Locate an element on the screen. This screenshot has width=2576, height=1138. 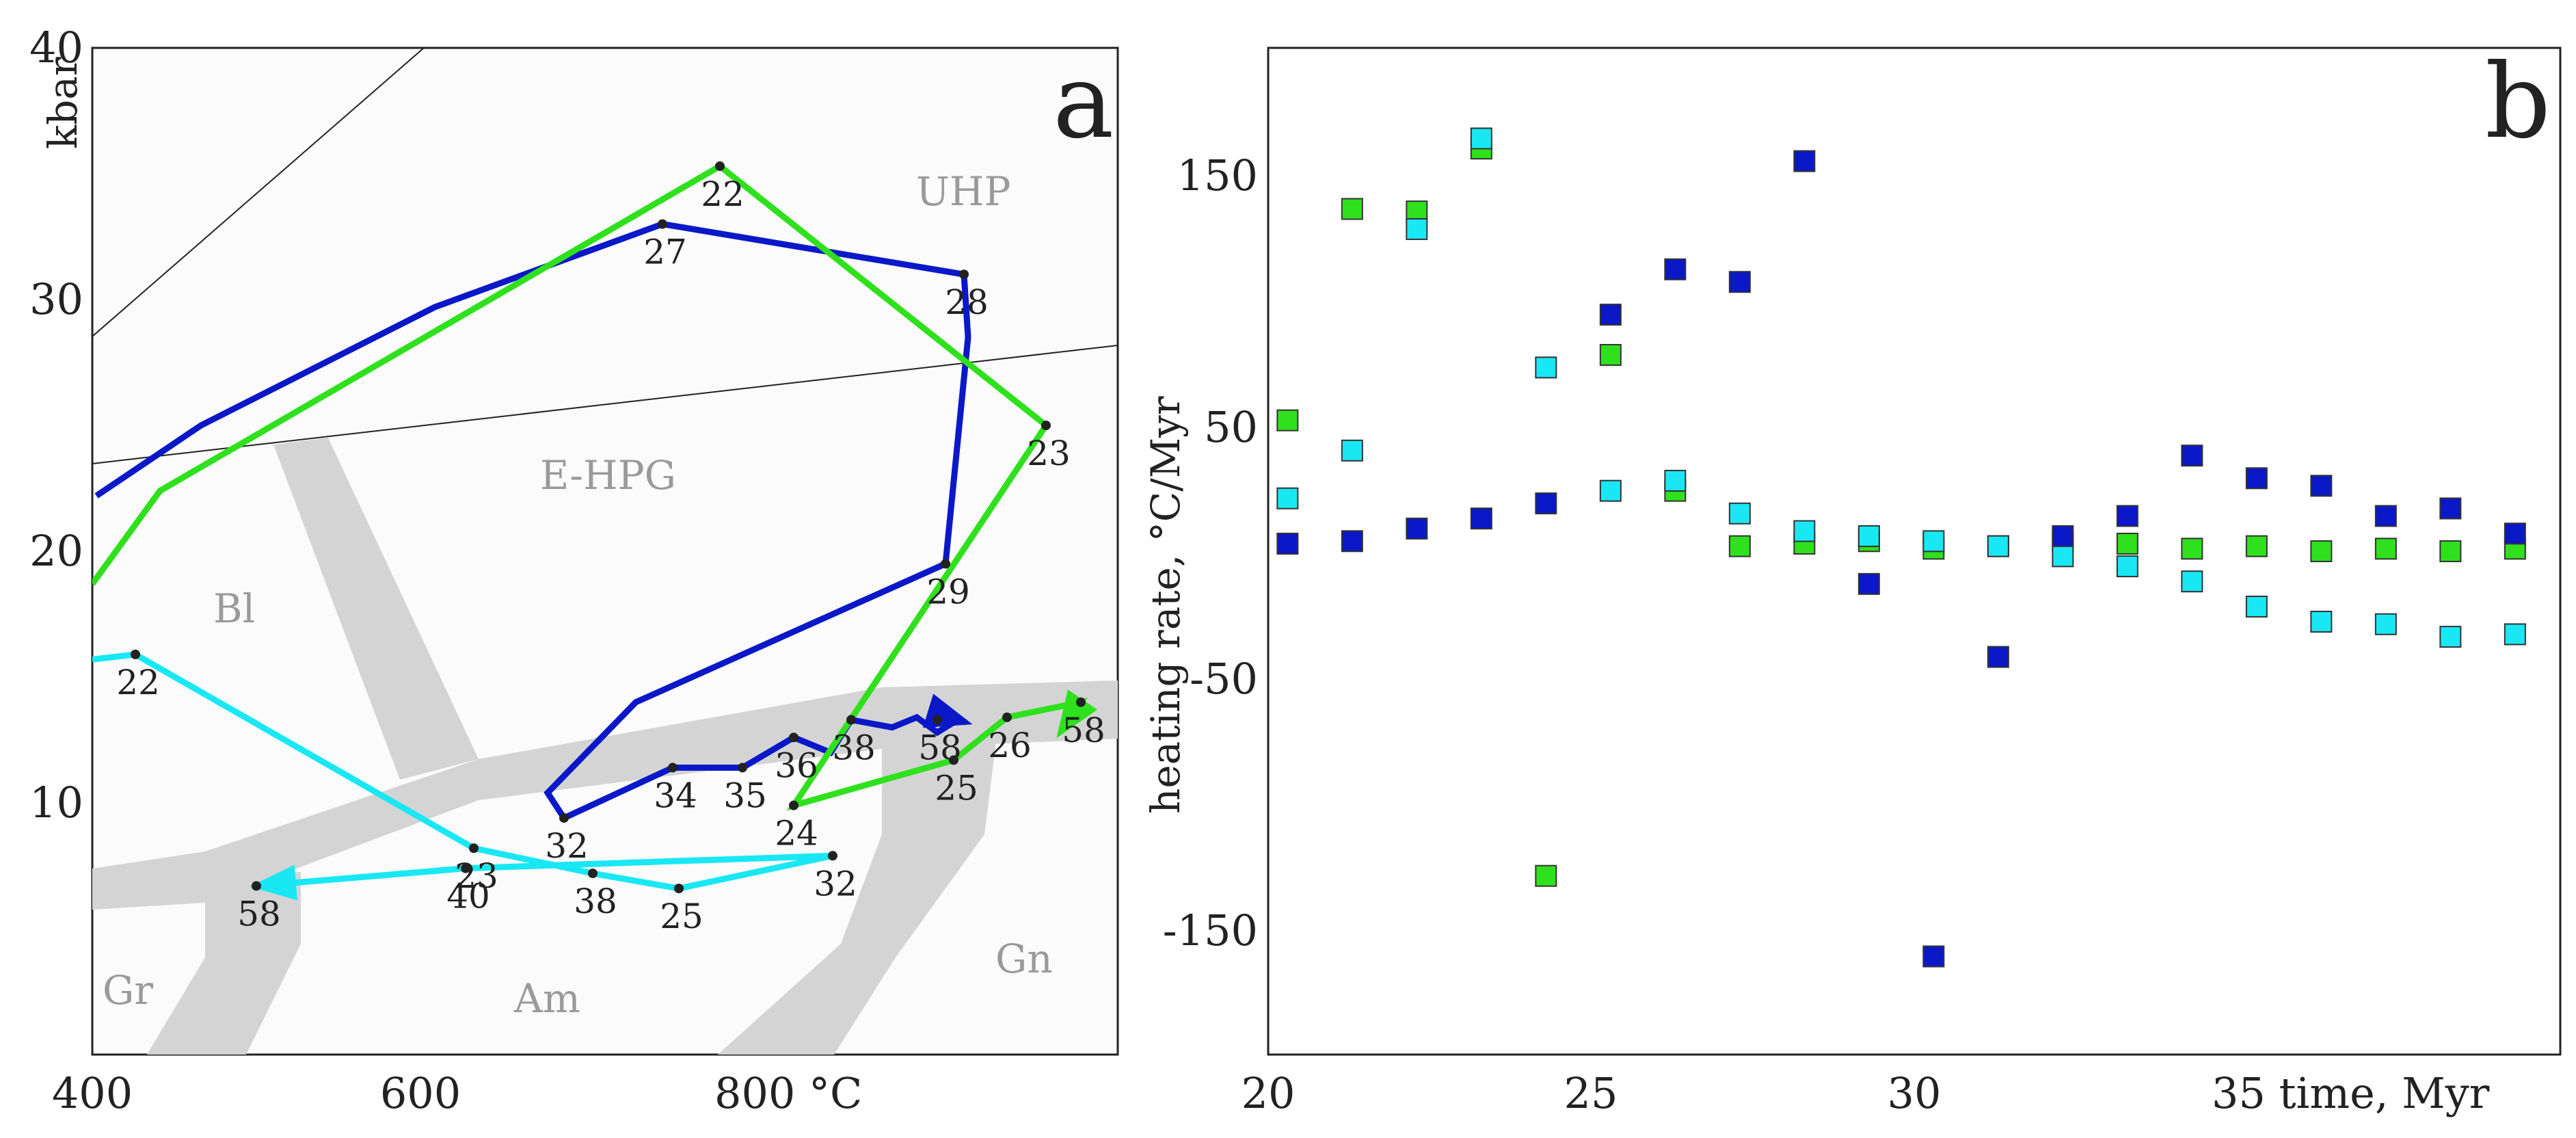
a-y-axis-label: kbar is located at coordinates (63, 103).